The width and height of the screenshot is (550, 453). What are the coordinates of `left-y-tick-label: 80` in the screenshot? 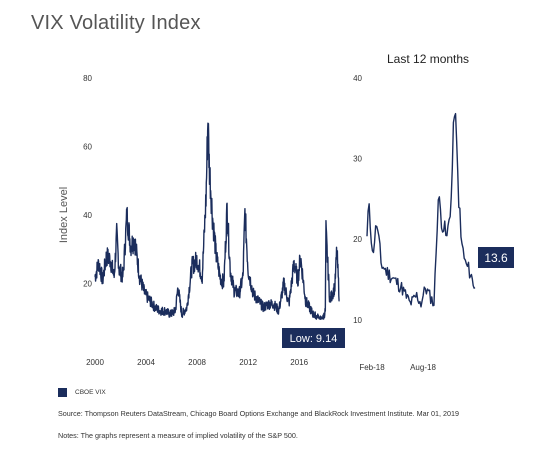 It's located at (87, 78).